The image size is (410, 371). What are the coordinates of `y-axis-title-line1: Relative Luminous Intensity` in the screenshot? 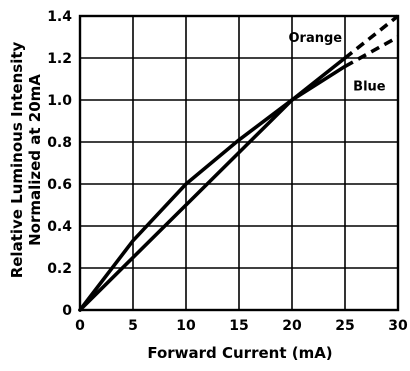 It's located at (17, 159).